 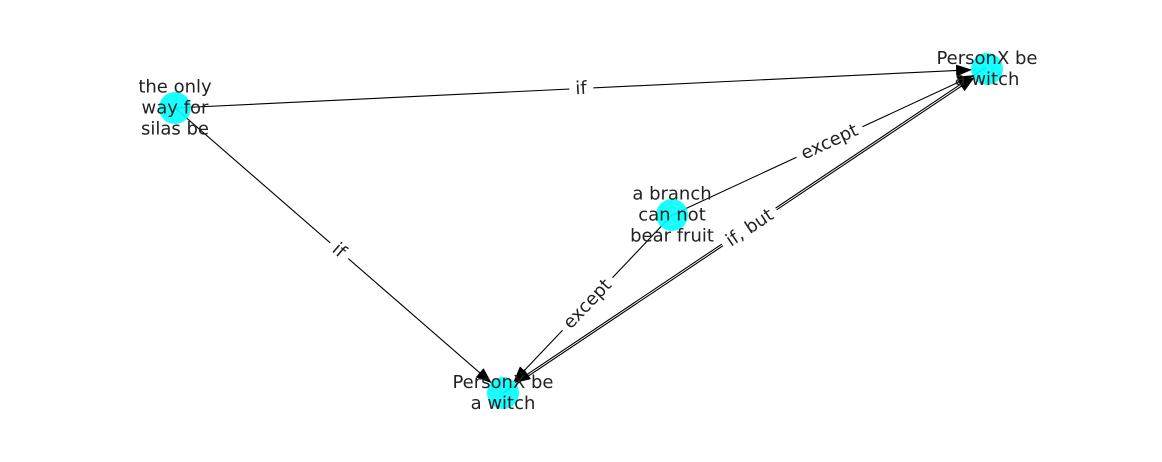 What do you see at coordinates (175, 129) in the screenshot?
I see `node-label-line: silas be` at bounding box center [175, 129].